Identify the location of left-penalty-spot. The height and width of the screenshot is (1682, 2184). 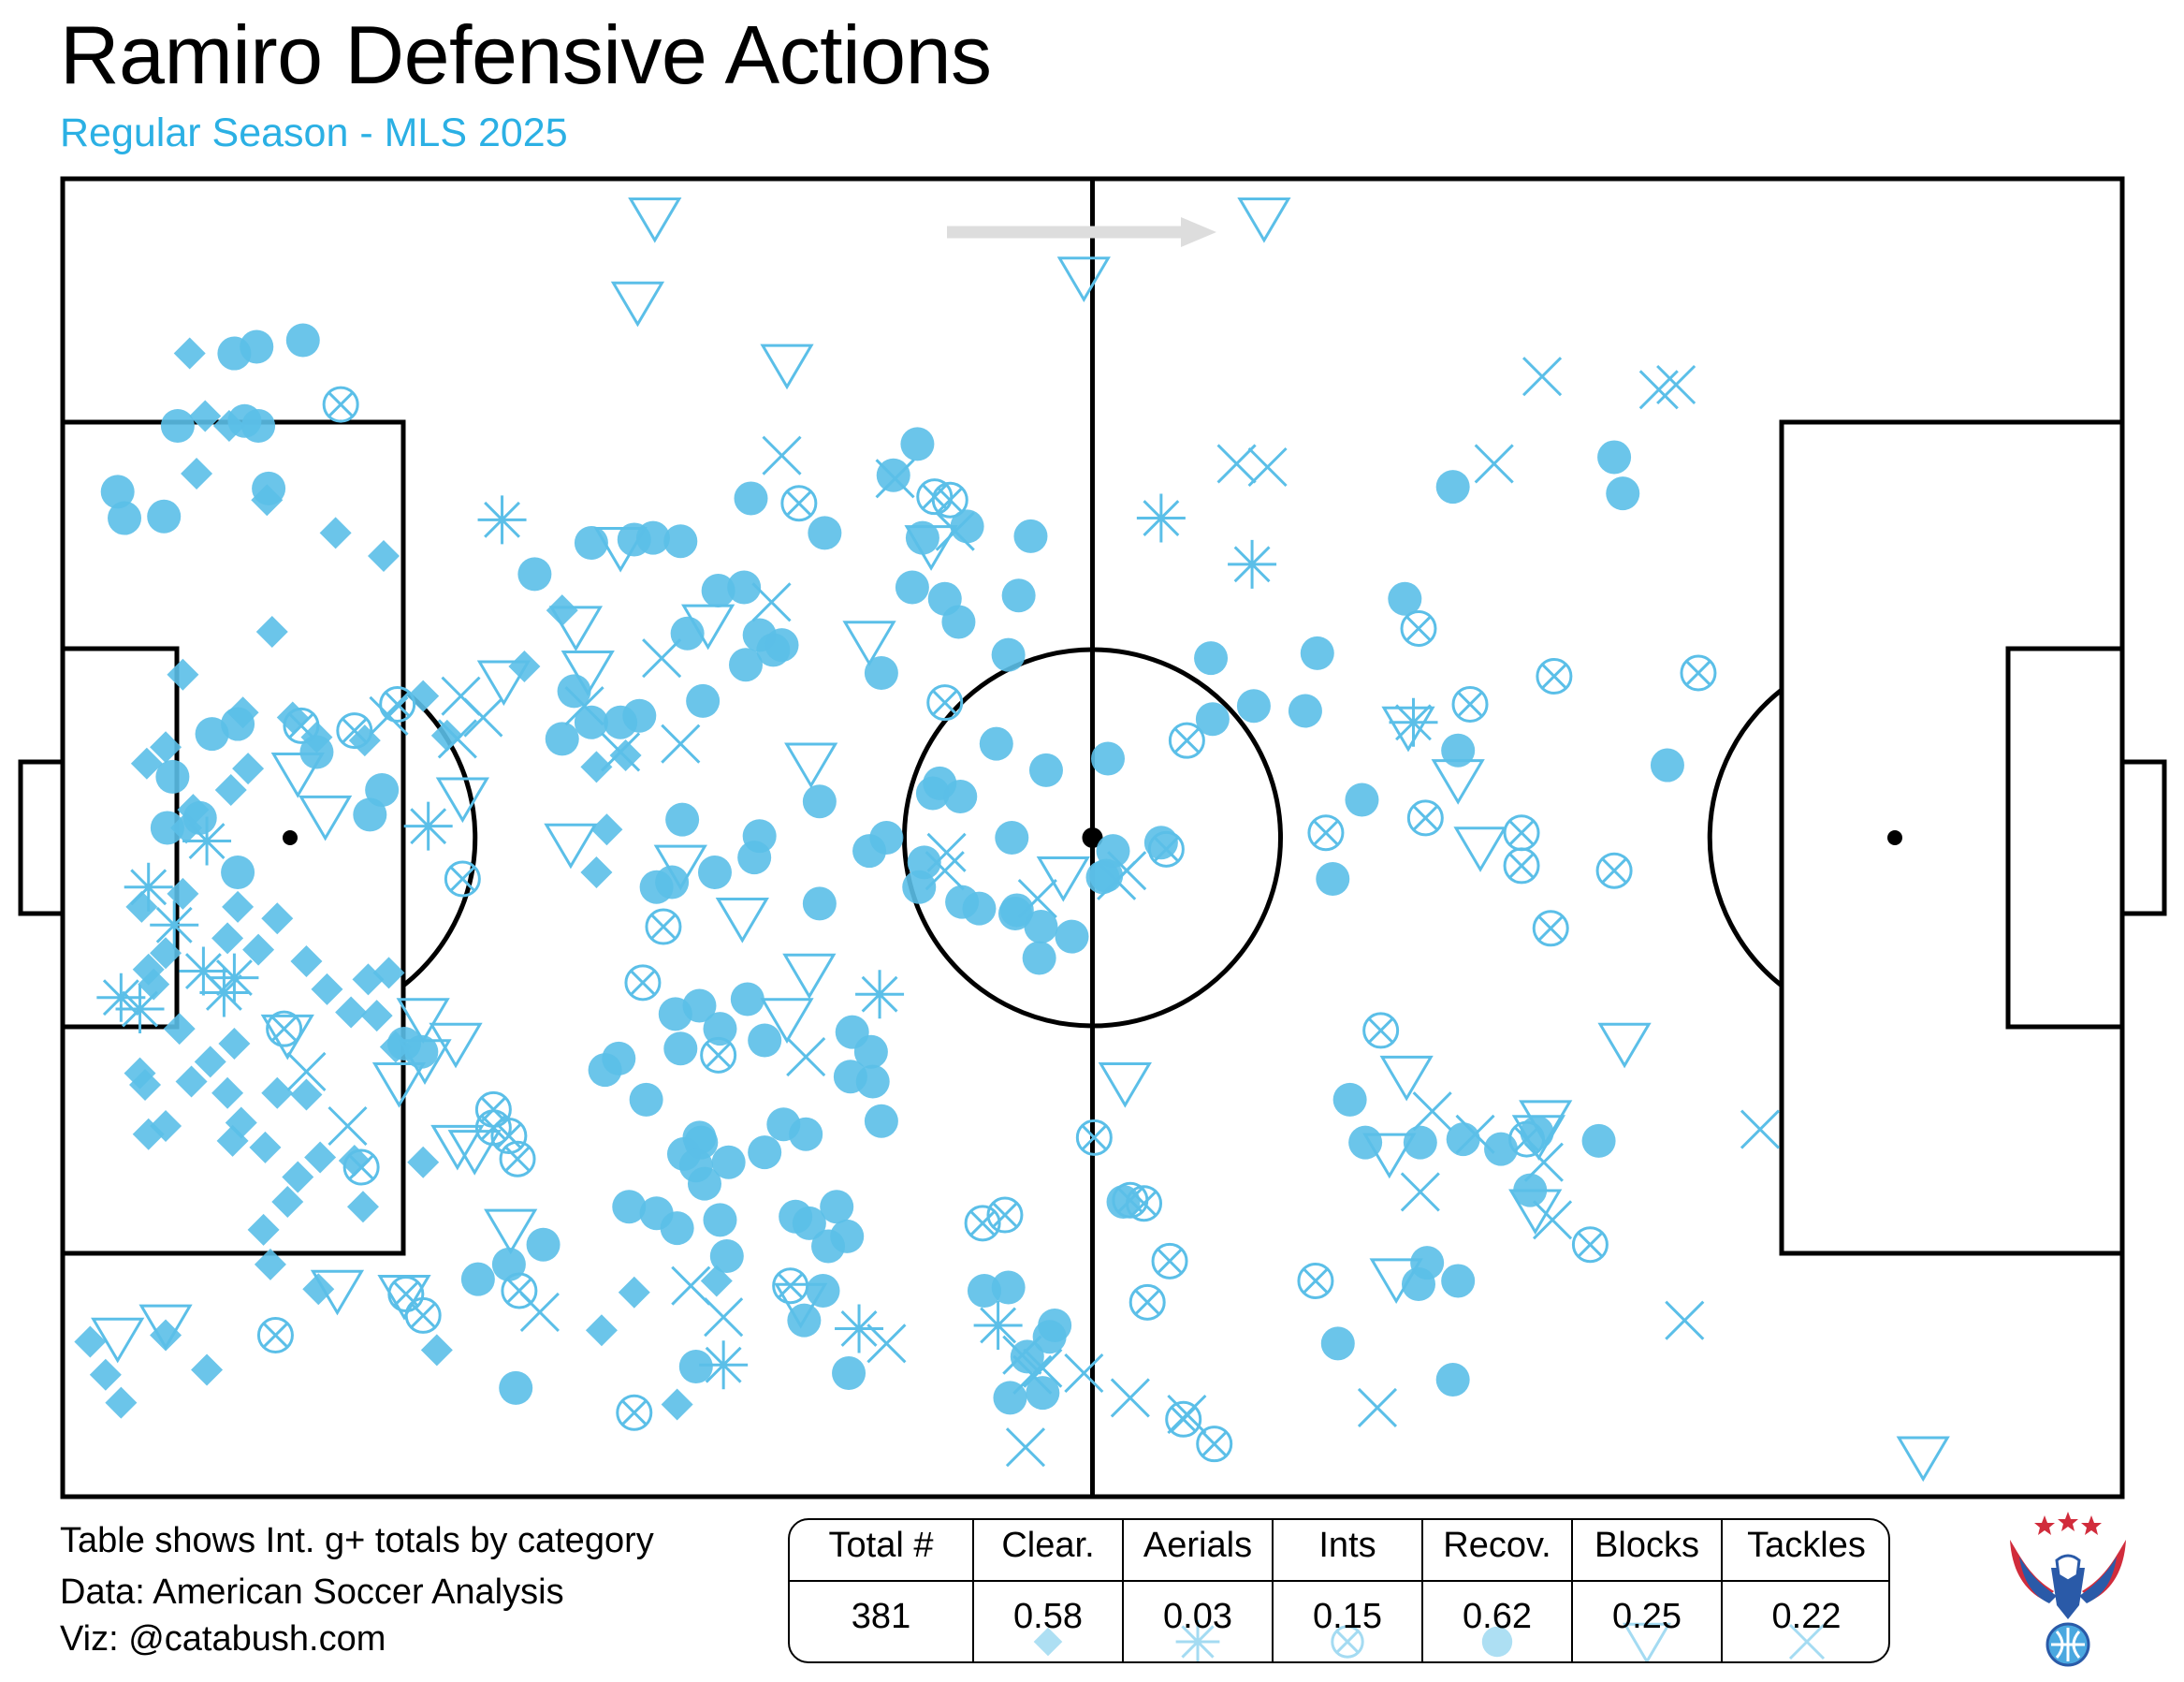
(290, 837).